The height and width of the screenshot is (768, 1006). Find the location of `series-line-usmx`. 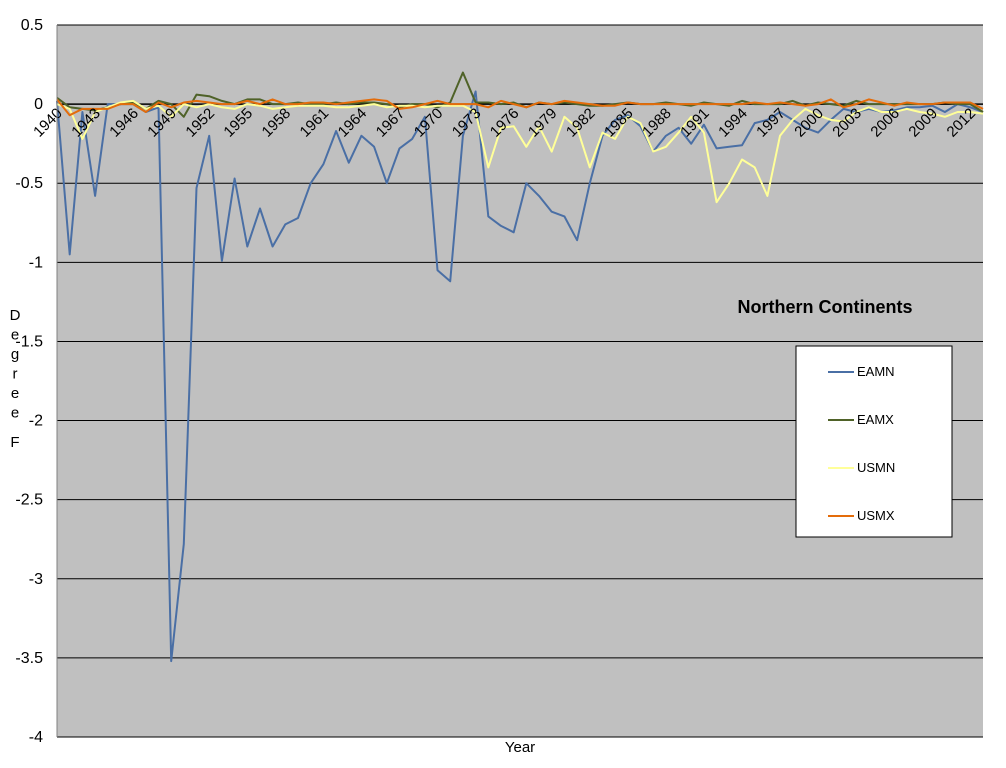

series-line-usmx is located at coordinates (520, 107).